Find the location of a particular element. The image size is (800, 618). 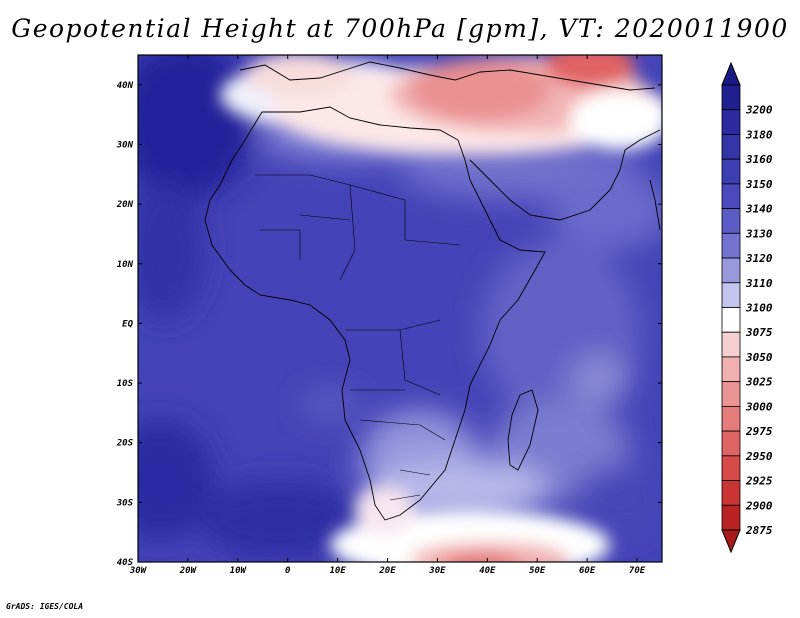

lon-tick-label: 0 is located at coordinates (288, 571).